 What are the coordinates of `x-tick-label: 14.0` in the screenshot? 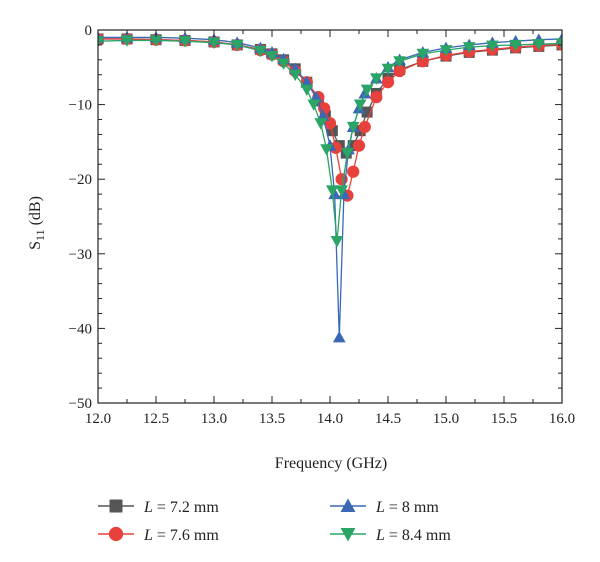 It's located at (330, 419).